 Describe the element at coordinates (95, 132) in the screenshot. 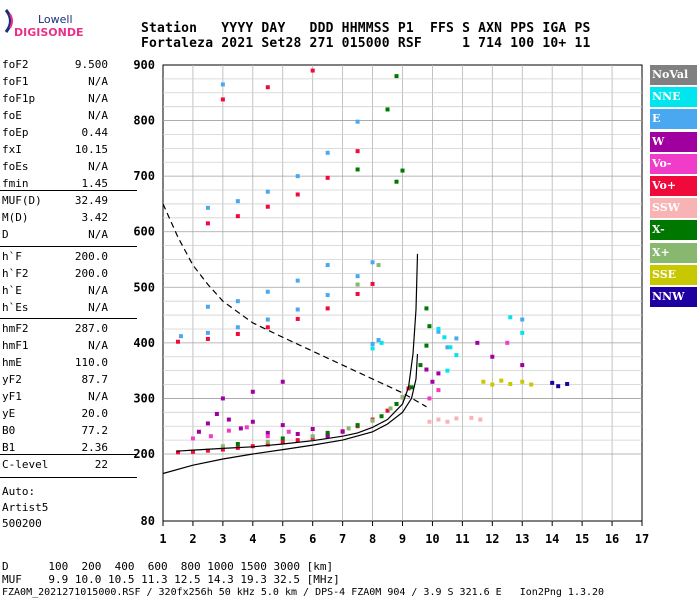

I see `param-value: 0.44` at that location.